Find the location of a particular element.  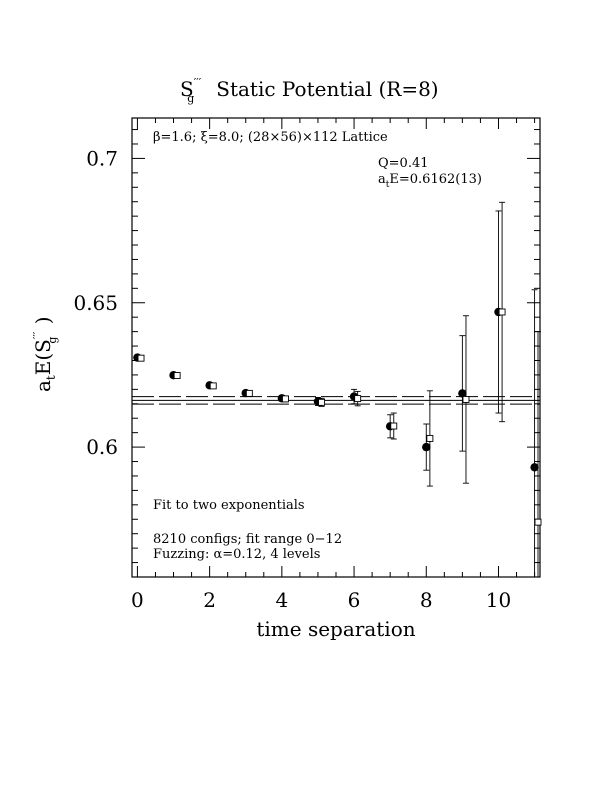

y-axis-label: atE(S′′′g ) is located at coordinates (45, 354).